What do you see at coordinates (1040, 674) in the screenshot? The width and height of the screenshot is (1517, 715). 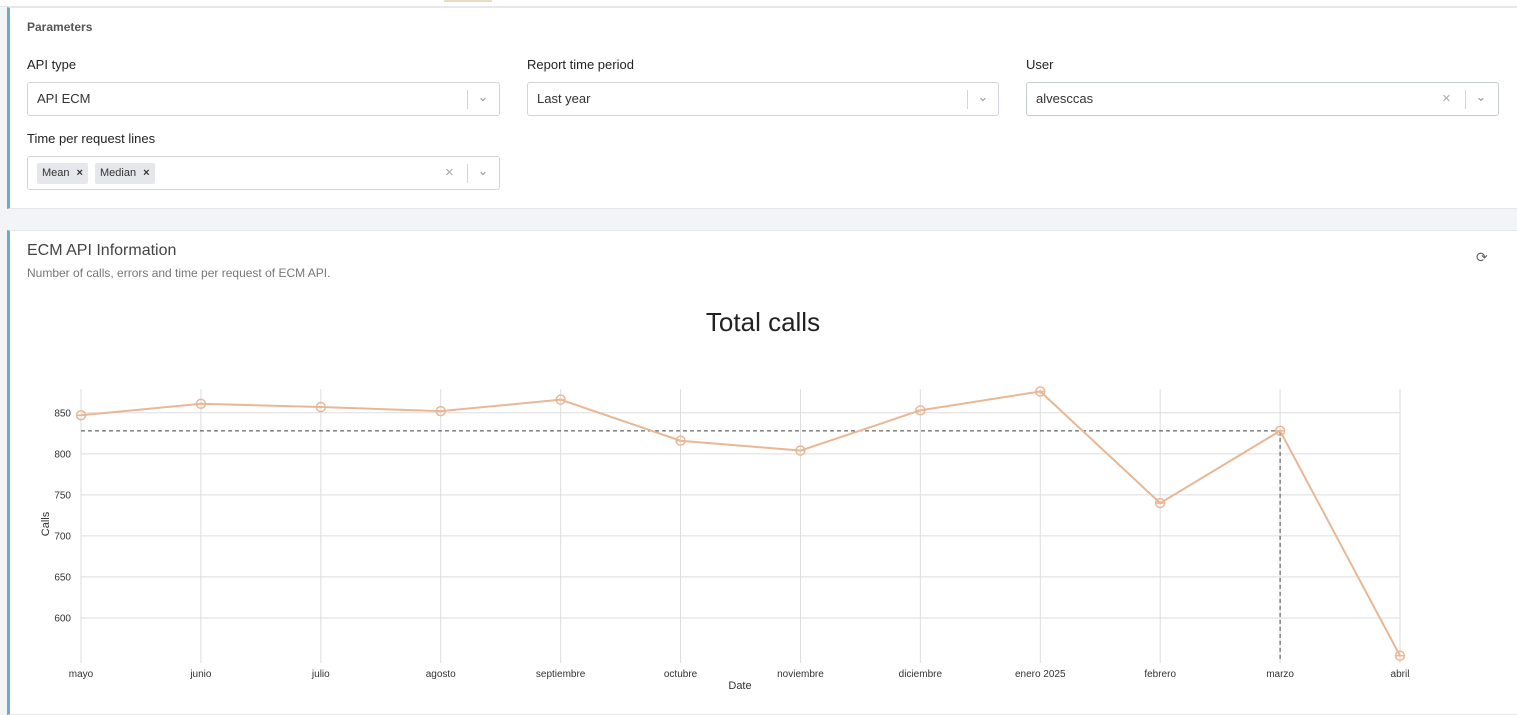 I see `x-tick-label: enero 2025` at bounding box center [1040, 674].